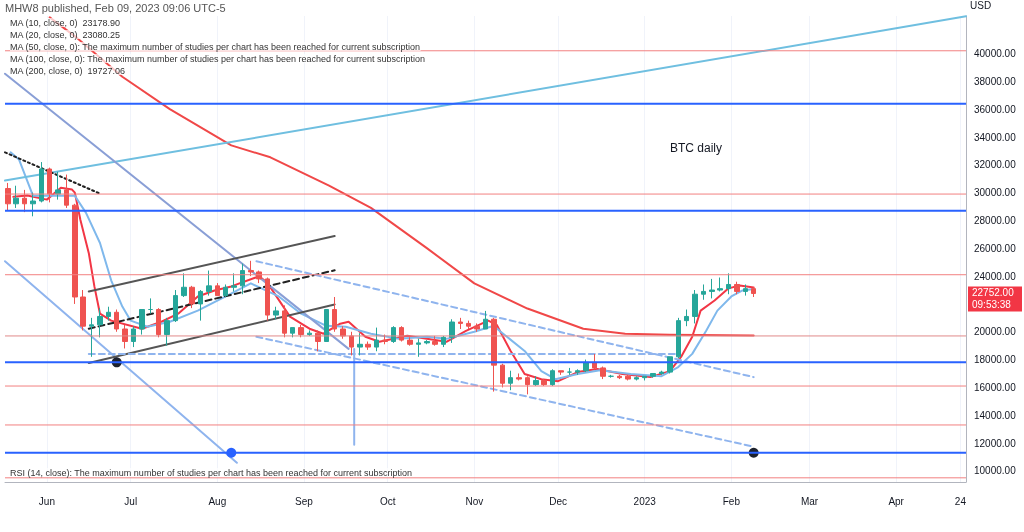  I want to click on y-tick-label: 38000.00, so click(995, 81).